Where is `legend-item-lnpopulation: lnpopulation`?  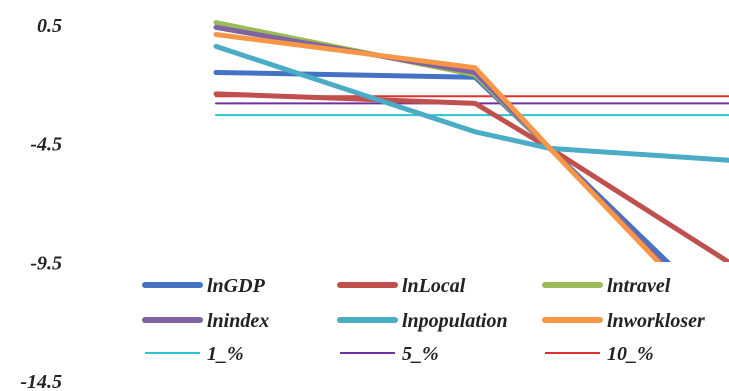 legend-item-lnpopulation: lnpopulation is located at coordinates (422, 321).